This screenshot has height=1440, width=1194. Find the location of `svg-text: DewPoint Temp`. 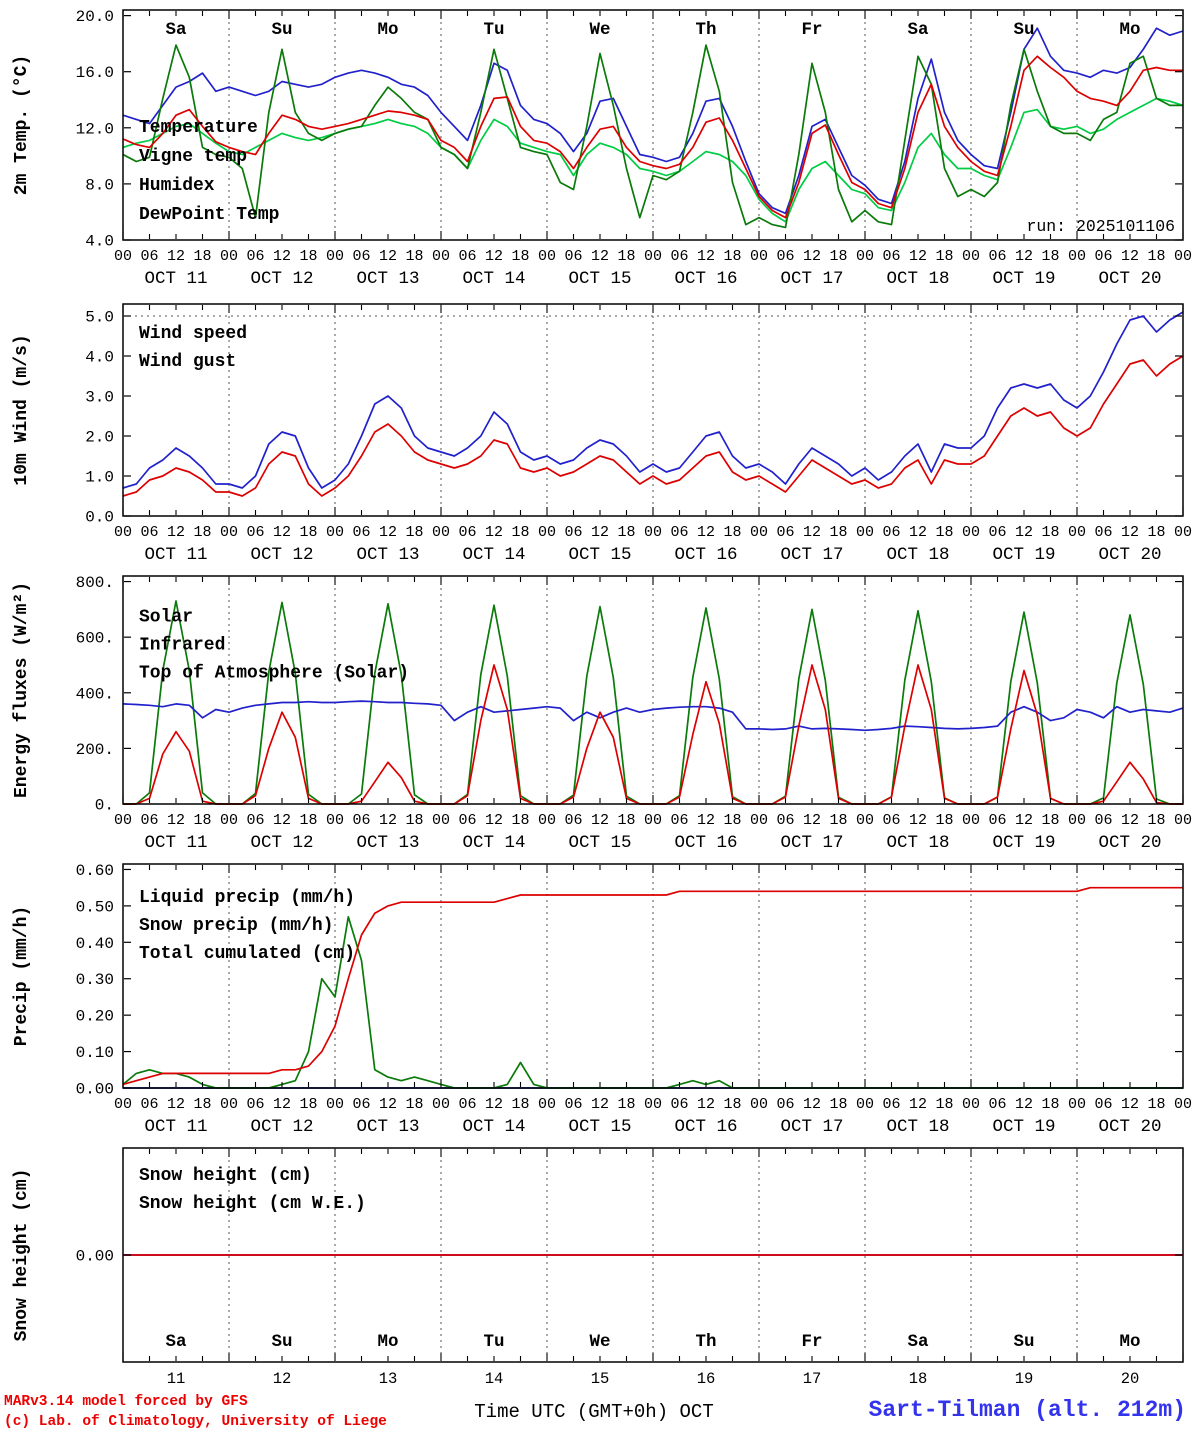

svg-text: DewPoint Temp is located at coordinates (209, 215).